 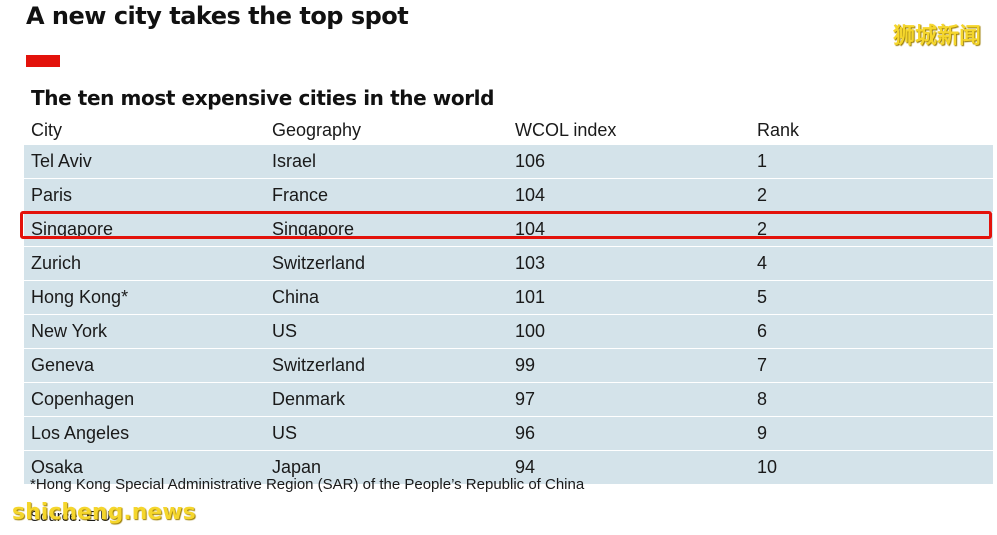 What do you see at coordinates (61, 161) in the screenshot?
I see `table-cell-city: Tel Aviv` at bounding box center [61, 161].